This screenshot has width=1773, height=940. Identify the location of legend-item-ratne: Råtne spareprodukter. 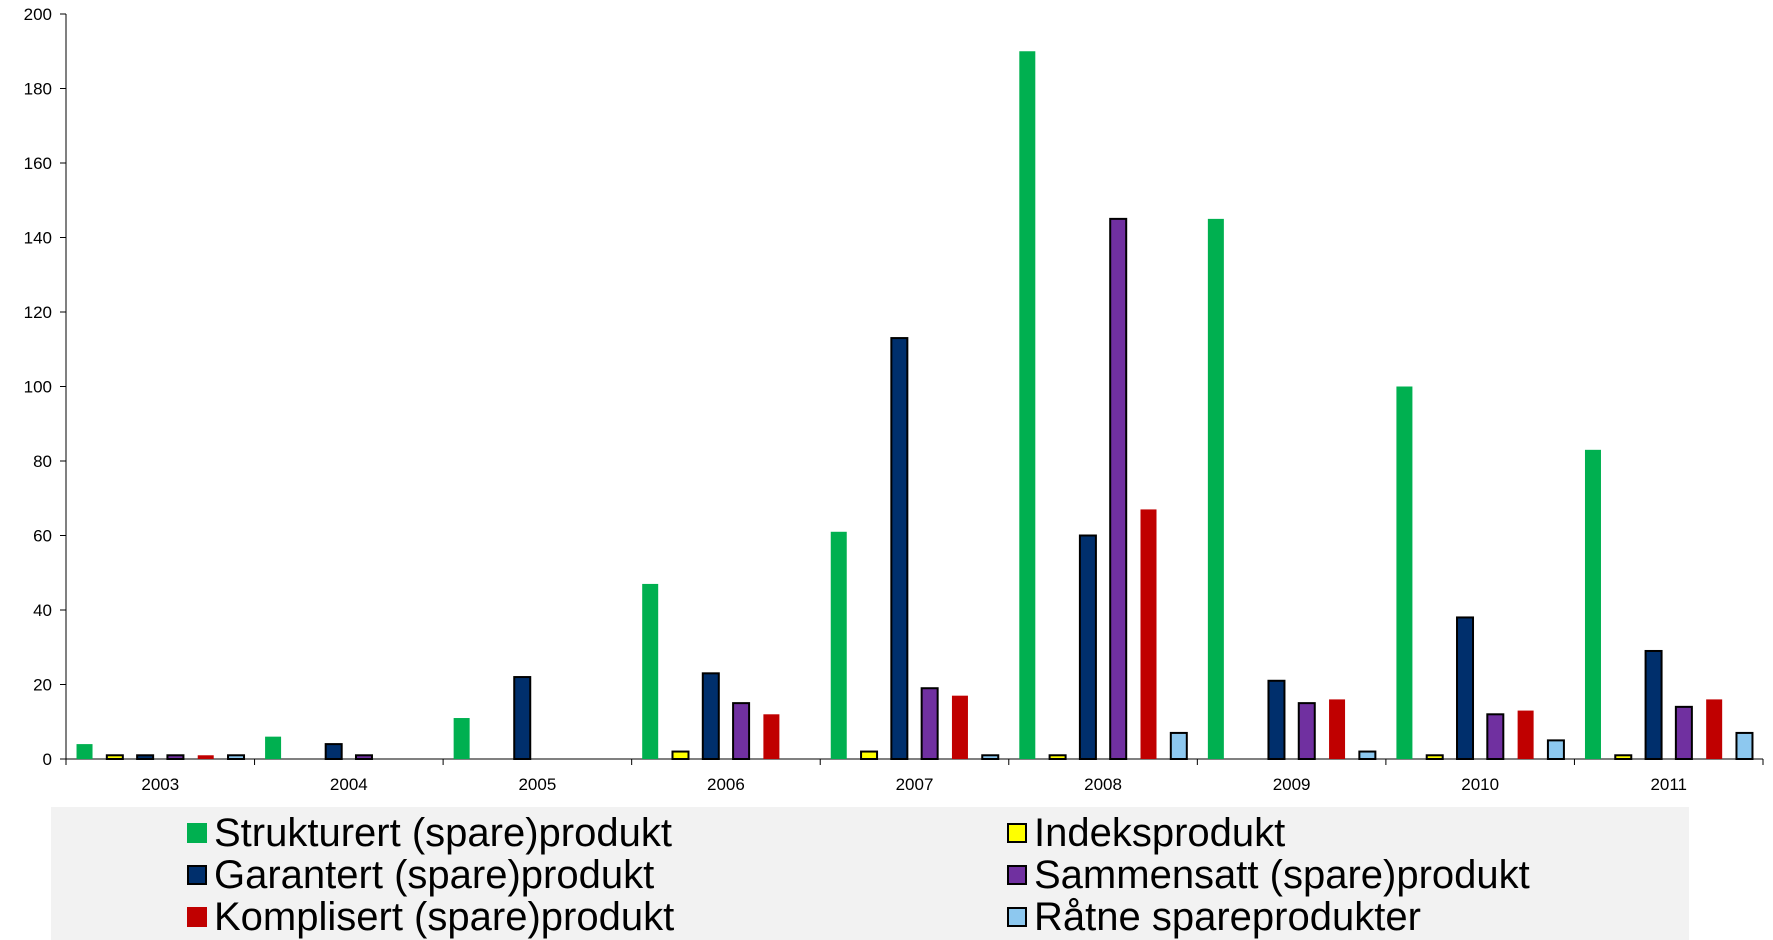
(1214, 917).